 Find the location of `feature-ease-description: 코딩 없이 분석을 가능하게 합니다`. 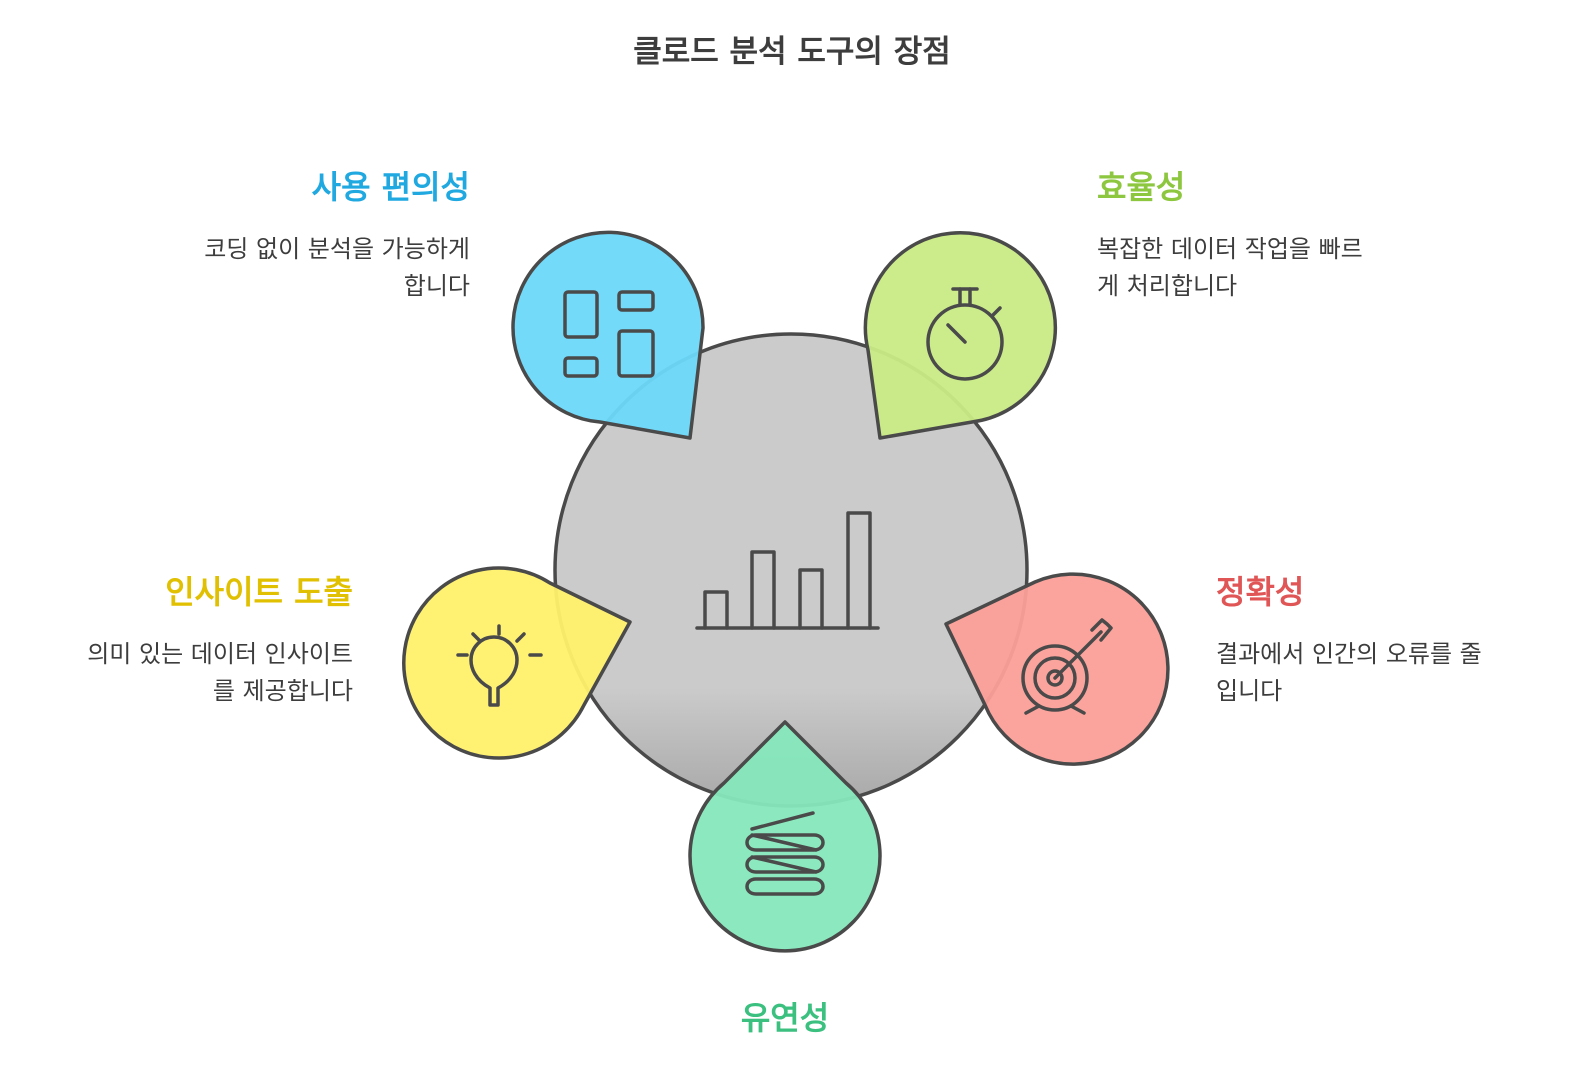

feature-ease-description: 코딩 없이 분석을 가능하게 합니다 is located at coordinates (295, 268).